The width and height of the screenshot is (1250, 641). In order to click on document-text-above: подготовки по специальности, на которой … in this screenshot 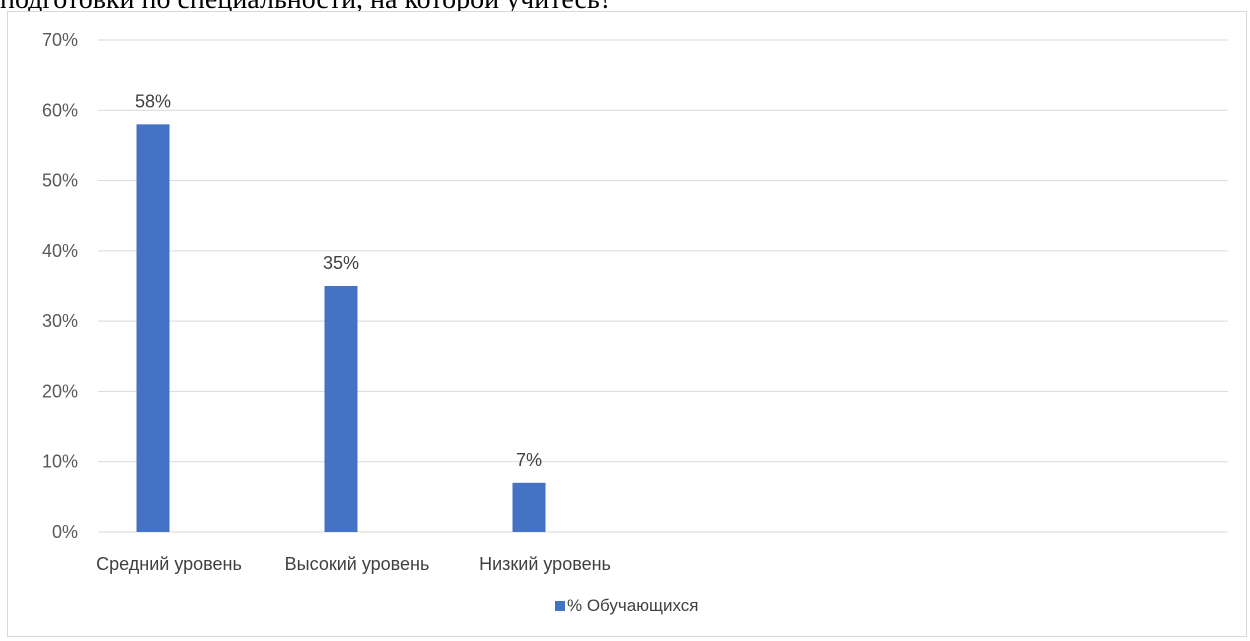, I will do `click(306, 7)`.